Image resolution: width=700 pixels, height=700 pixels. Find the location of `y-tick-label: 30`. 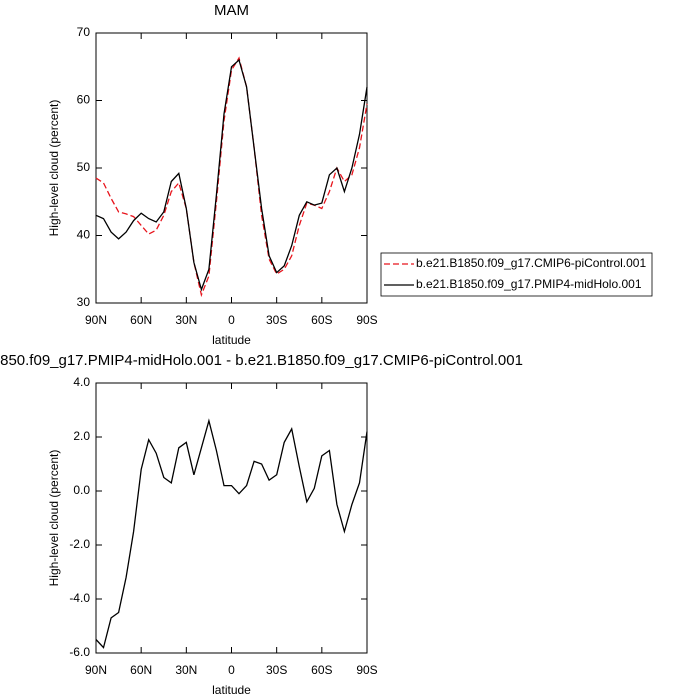

y-tick-label: 30 is located at coordinates (84, 302).